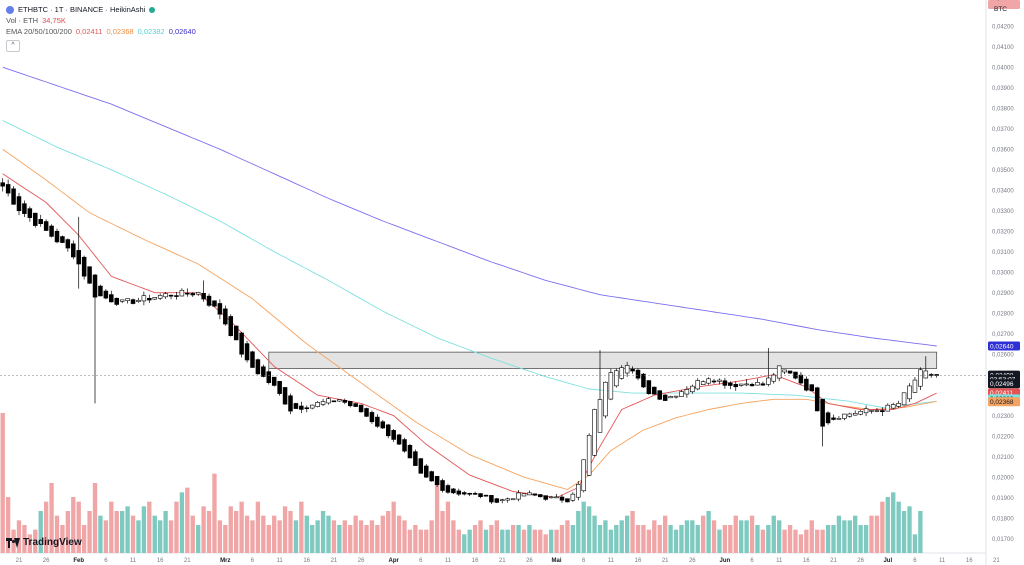 The width and height of the screenshot is (1024, 565). Describe the element at coordinates (1003, 89) in the screenshot. I see `y-tick-label: 0,03900` at that location.